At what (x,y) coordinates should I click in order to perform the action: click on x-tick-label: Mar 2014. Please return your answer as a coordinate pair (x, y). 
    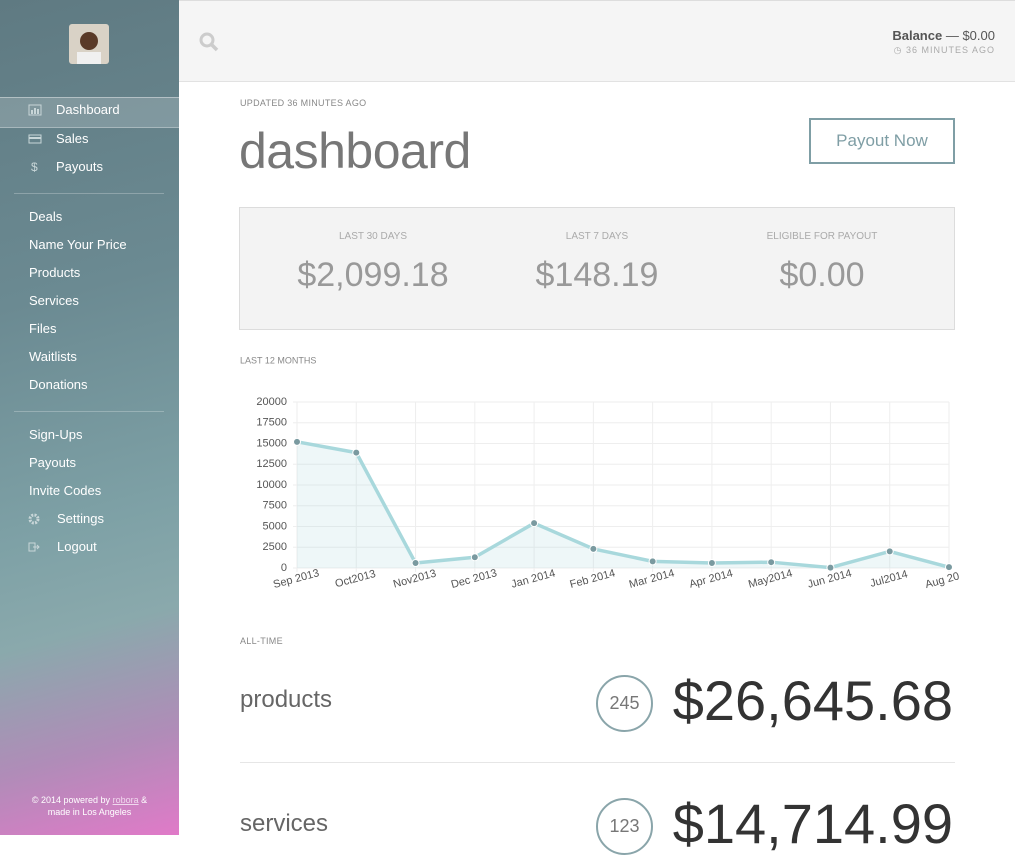
    Looking at the image, I should click on (652, 579).